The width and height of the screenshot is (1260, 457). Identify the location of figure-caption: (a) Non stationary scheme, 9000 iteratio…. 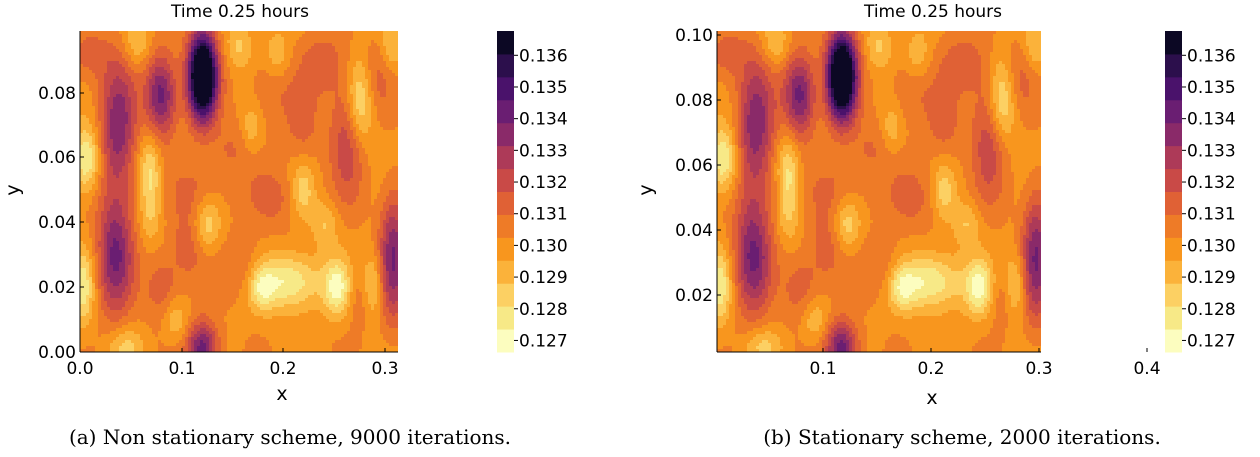
(290, 437).